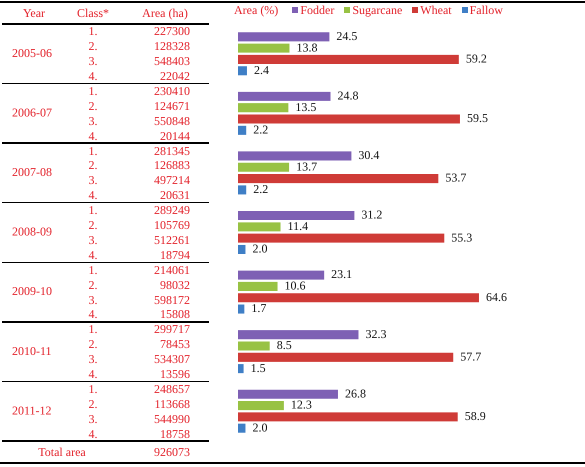 The height and width of the screenshot is (467, 585). Describe the element at coordinates (175, 285) in the screenshot. I see `text: 98032` at that location.